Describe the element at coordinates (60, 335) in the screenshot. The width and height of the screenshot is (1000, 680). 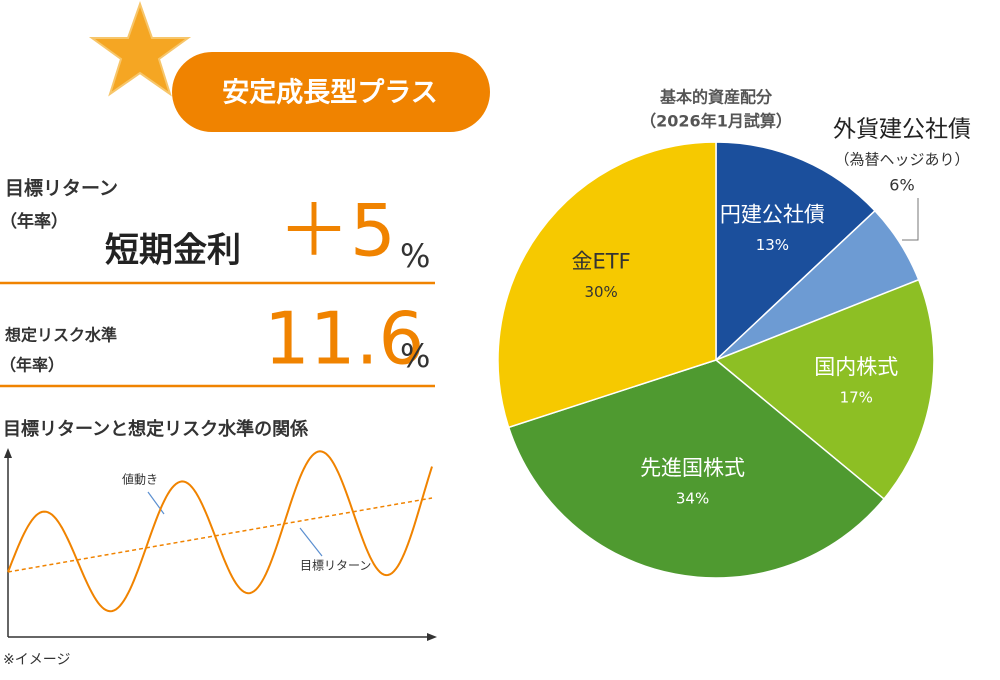
I see `risk-label: 想定リスク水準` at that location.